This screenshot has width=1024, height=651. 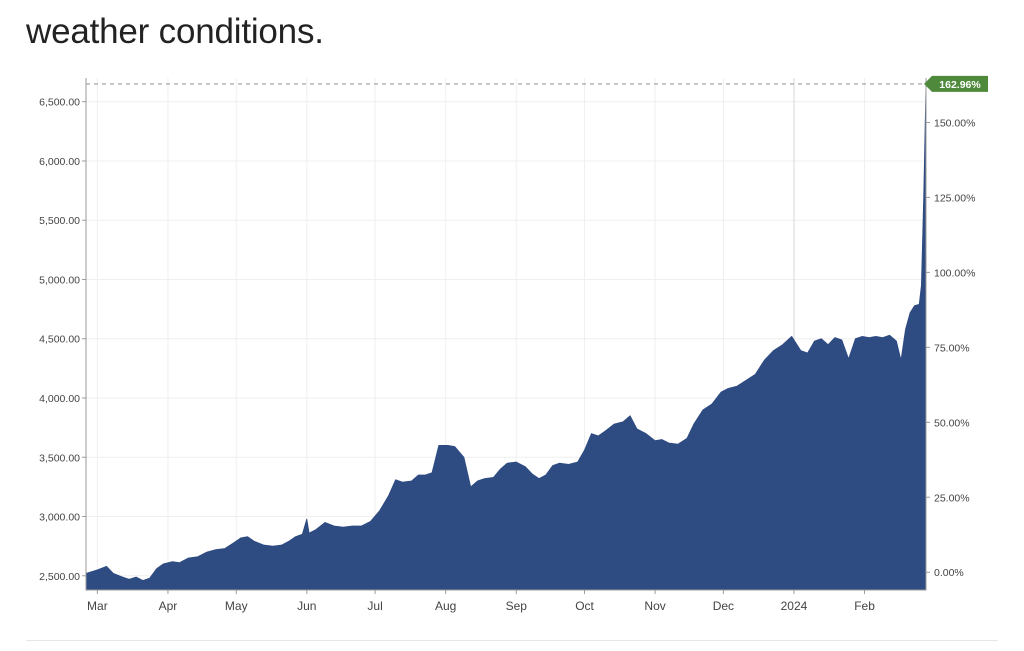 What do you see at coordinates (654, 606) in the screenshot?
I see `x-tick-label: Nov` at bounding box center [654, 606].